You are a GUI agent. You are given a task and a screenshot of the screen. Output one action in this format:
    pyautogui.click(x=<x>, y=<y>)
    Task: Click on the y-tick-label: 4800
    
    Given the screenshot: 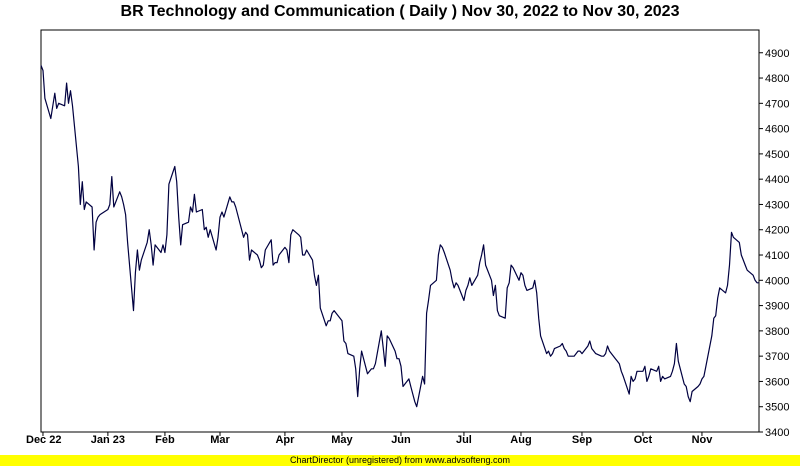 What is the action you would take?
    pyautogui.click(x=777, y=79)
    